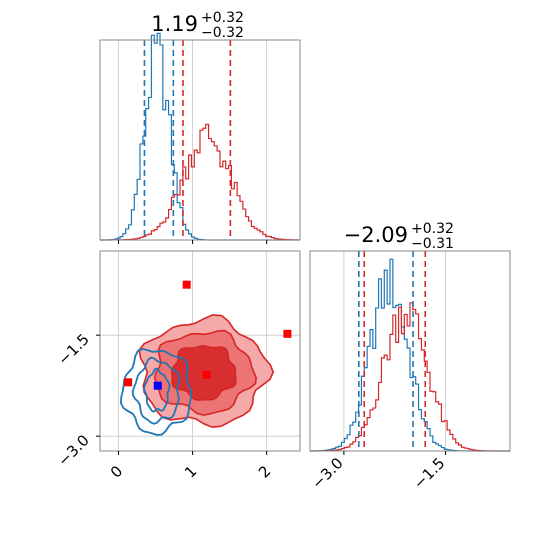  Describe the element at coordinates (187, 140) in the screenshot. I see `hist-1-quantile-lines` at that location.